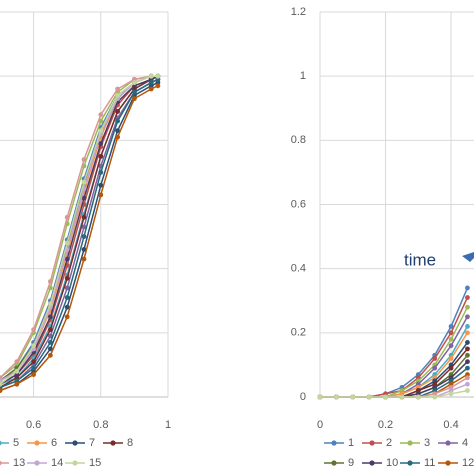 The width and height of the screenshot is (474, 474). I want to click on y-tick-label: 0.6, so click(298, 204).